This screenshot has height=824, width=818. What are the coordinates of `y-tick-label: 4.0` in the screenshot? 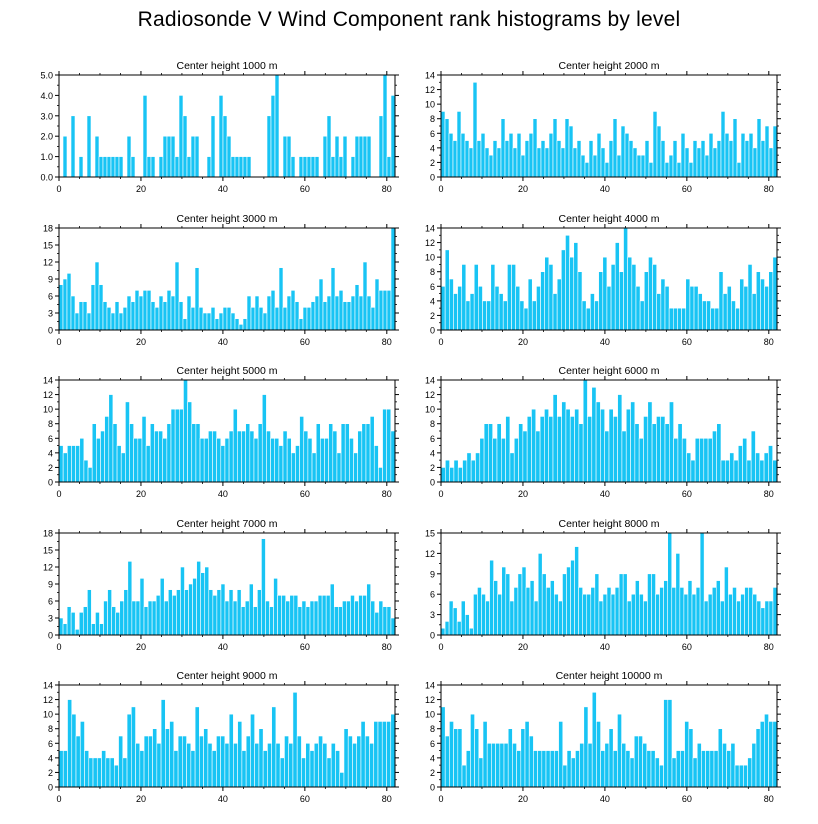 It's located at (46, 96).